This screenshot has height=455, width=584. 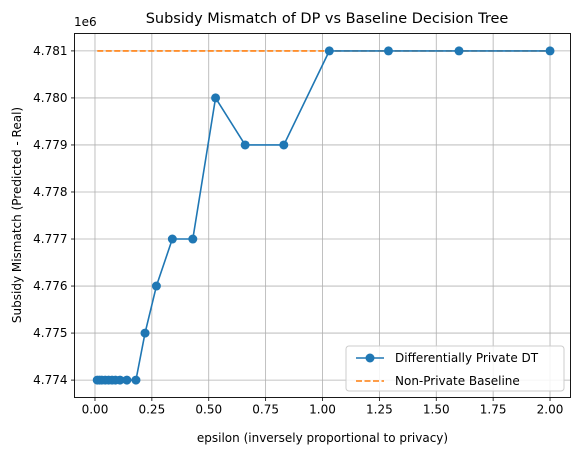 I want to click on y-tick-label: 4.778, so click(x=50, y=192).